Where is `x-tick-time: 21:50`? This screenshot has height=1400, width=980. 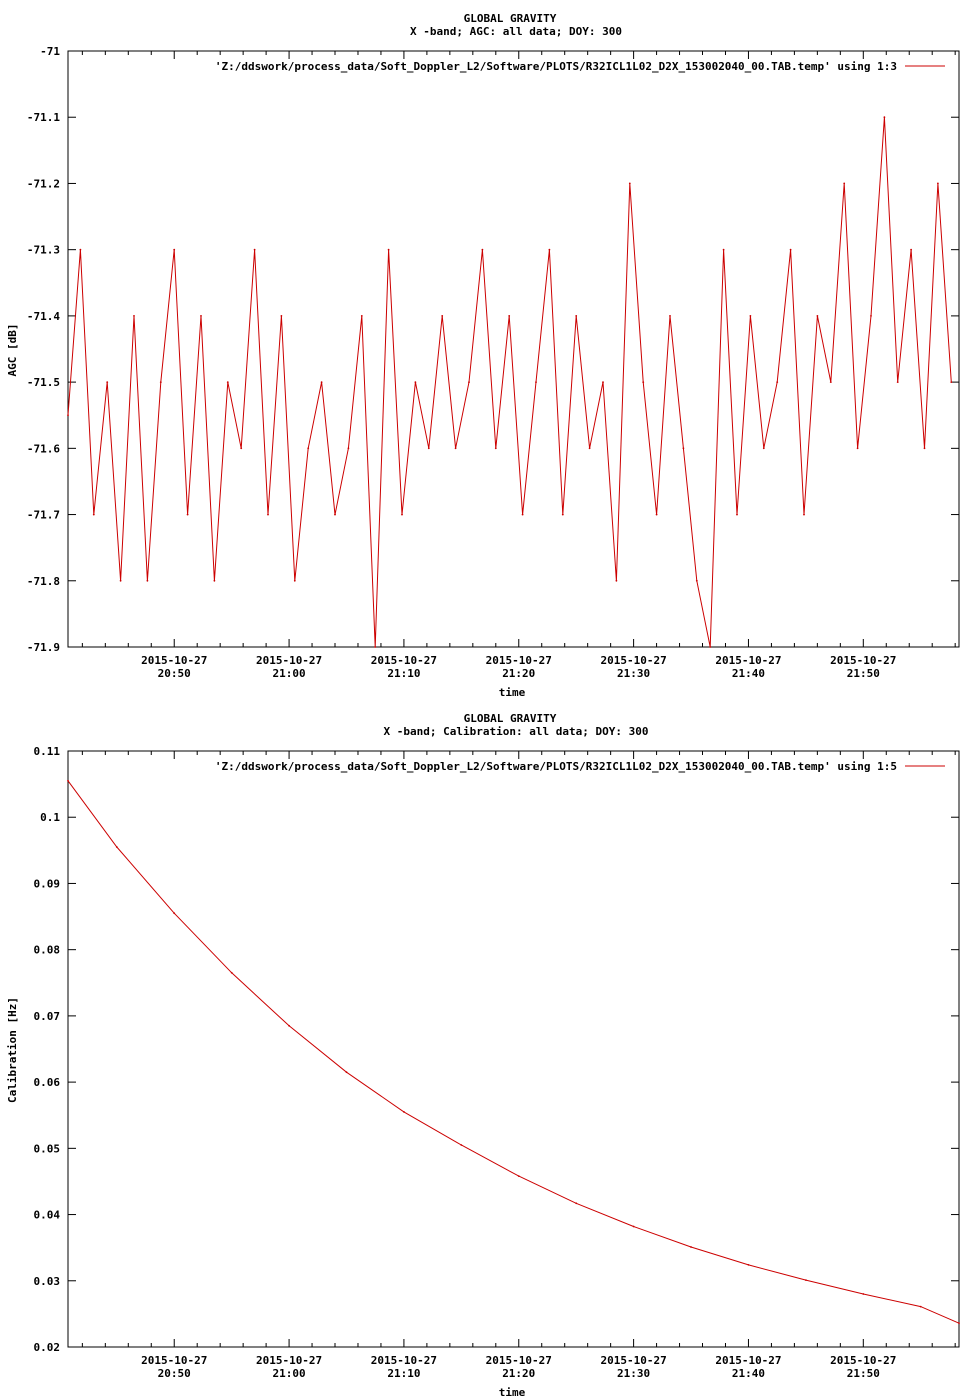
x-tick-time: 21:50 is located at coordinates (863, 673).